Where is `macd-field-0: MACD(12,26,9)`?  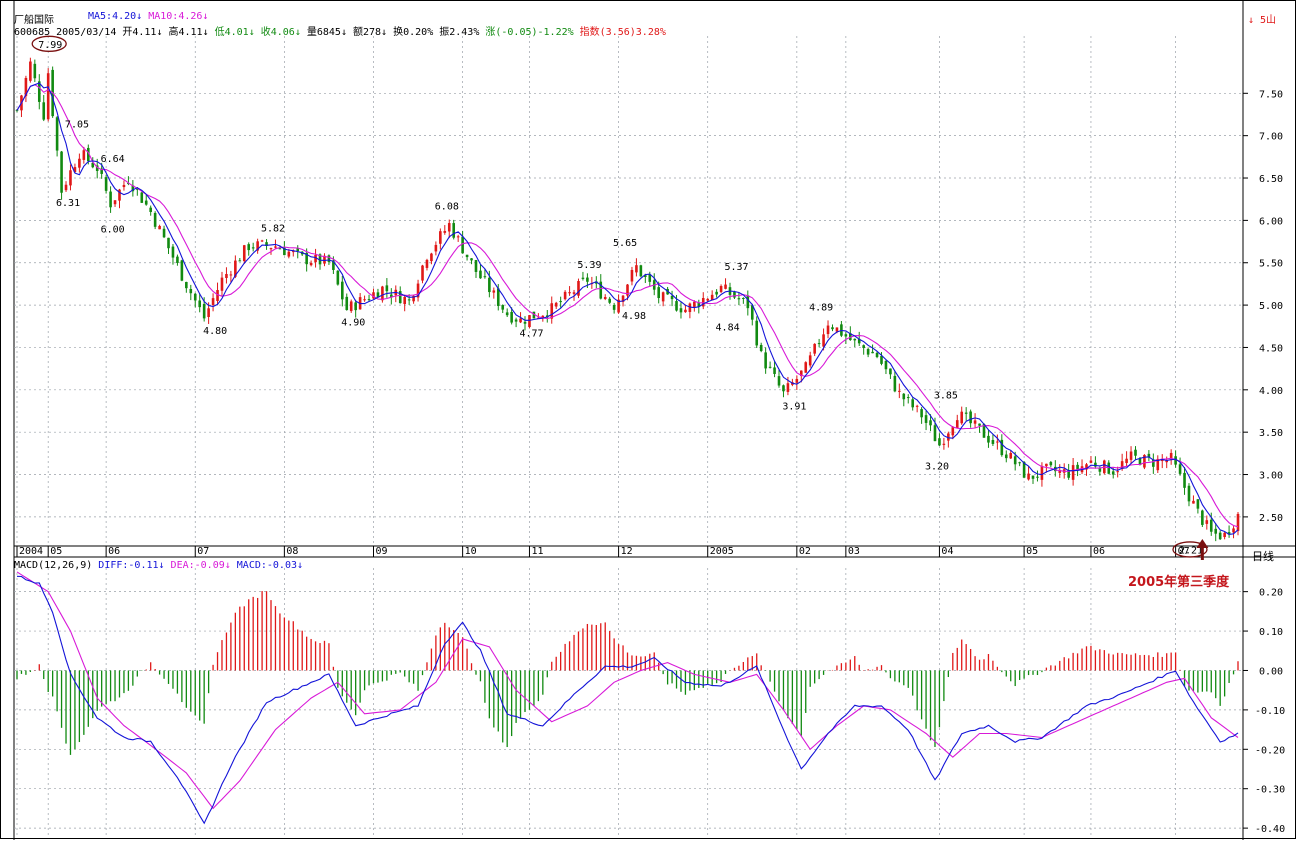 macd-field-0: MACD(12,26,9) is located at coordinates (56, 565).